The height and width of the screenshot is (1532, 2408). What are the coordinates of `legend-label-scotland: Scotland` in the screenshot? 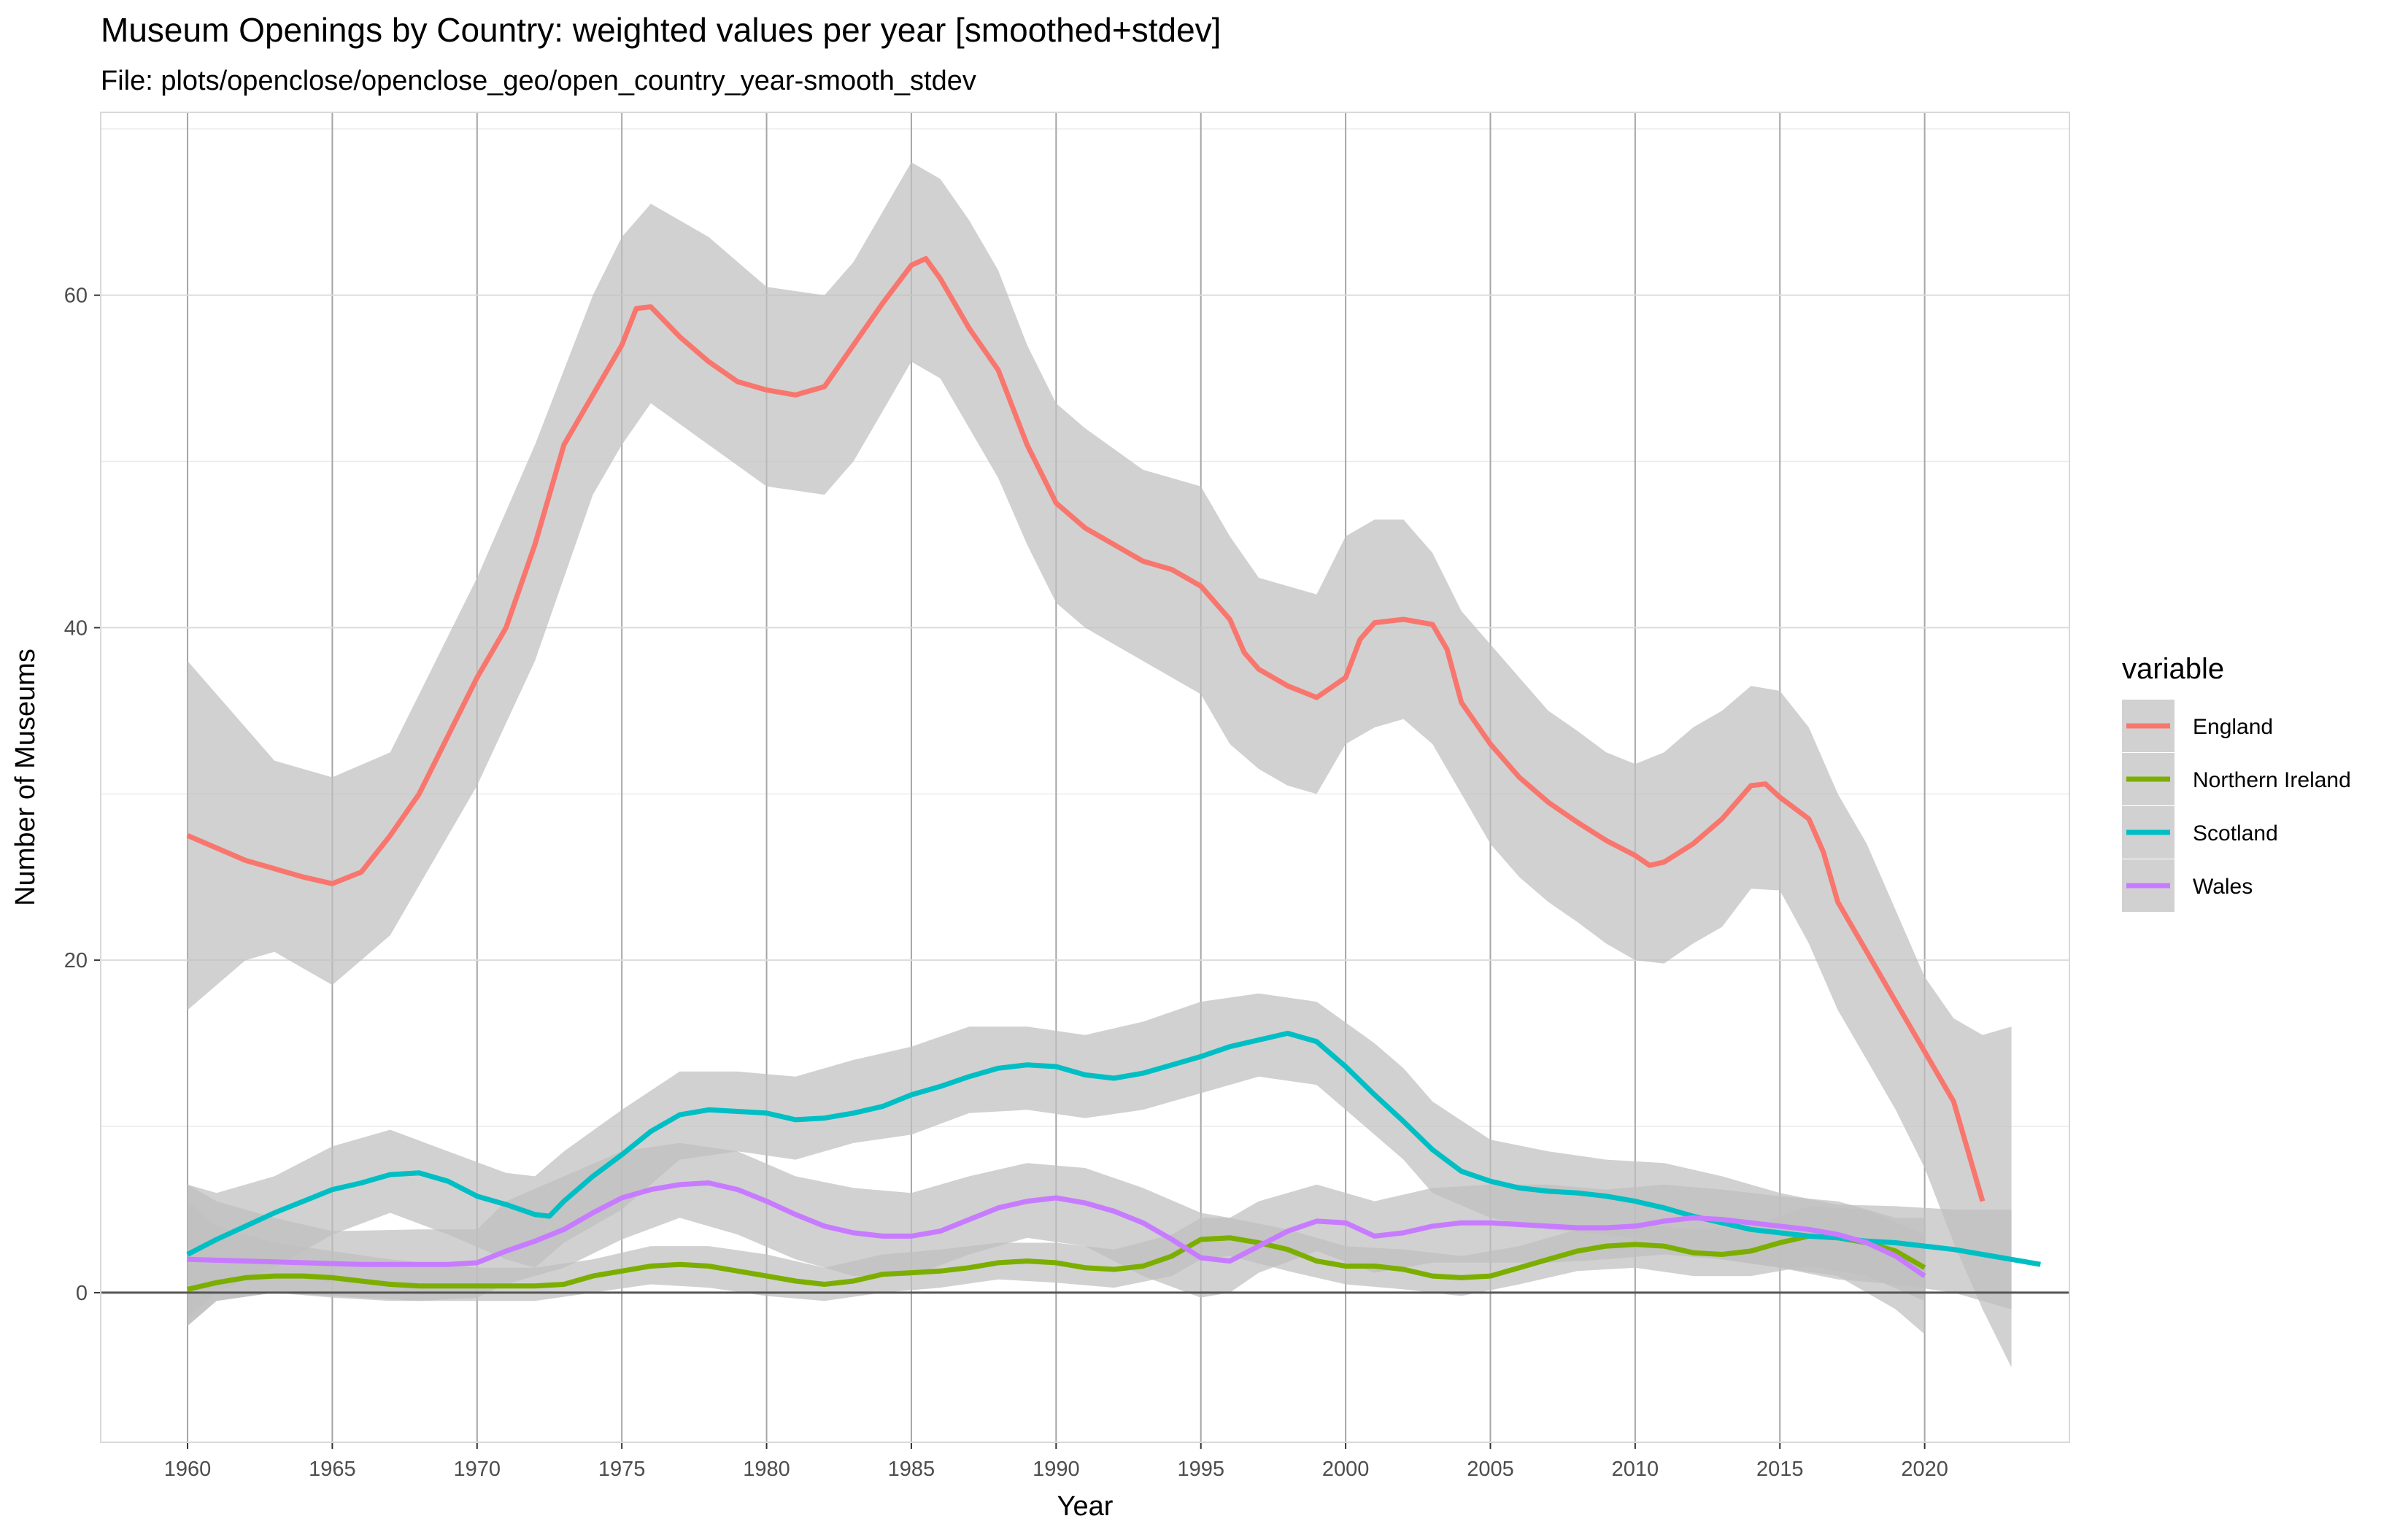 It's located at (2235, 834).